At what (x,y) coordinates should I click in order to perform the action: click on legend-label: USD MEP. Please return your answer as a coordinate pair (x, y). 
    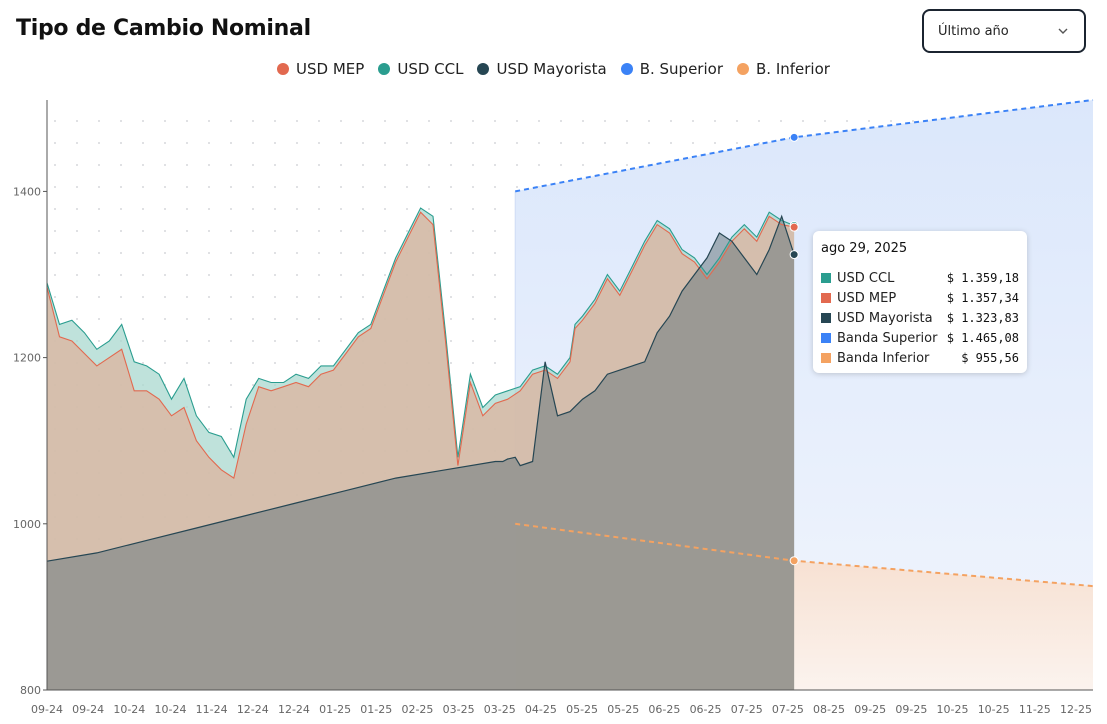
    Looking at the image, I should click on (330, 69).